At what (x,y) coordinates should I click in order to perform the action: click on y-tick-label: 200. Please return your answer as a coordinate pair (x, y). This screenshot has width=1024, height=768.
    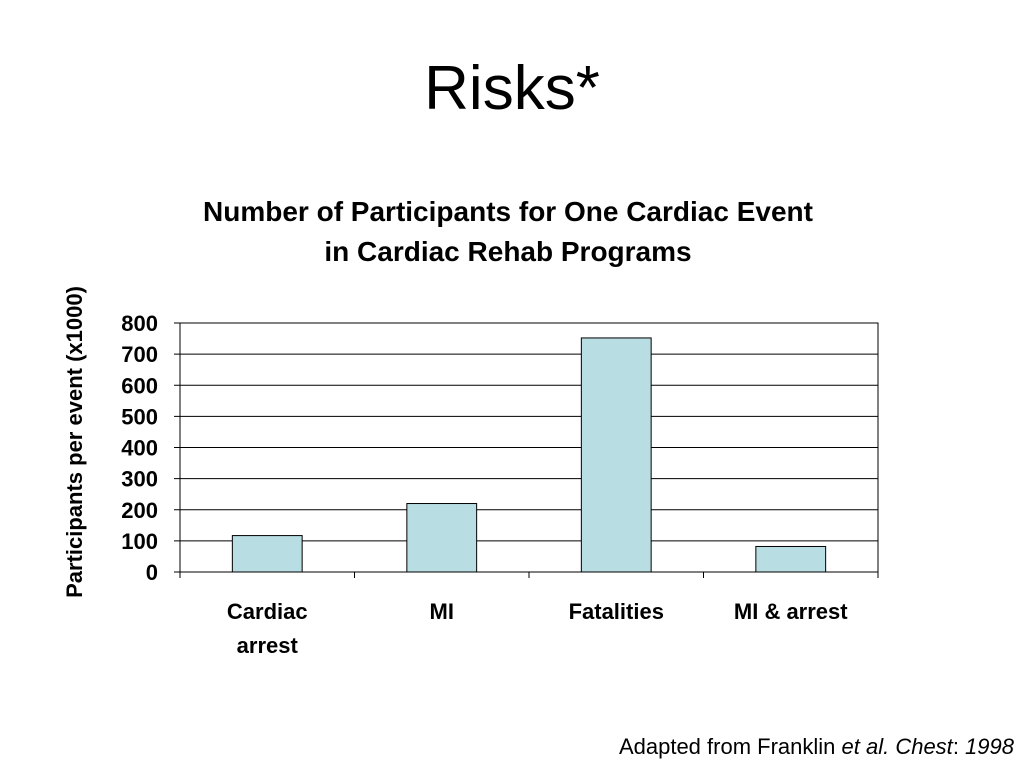
    Looking at the image, I should click on (139, 510).